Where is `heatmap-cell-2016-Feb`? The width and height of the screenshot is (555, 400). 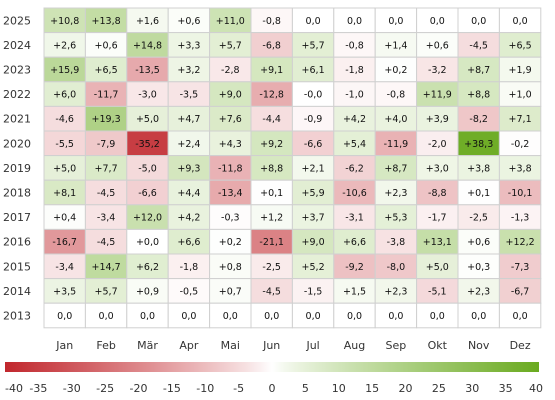 heatmap-cell-2016-Feb is located at coordinates (106, 241).